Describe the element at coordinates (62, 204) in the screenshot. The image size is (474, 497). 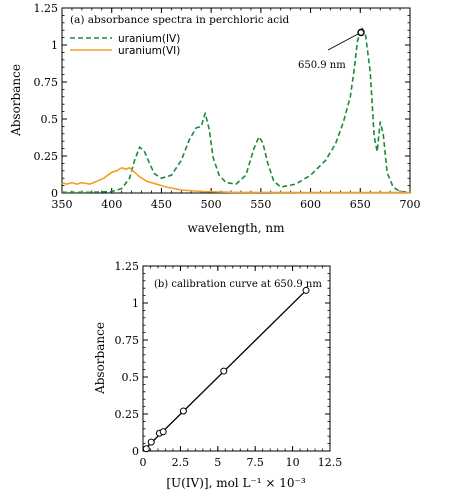
I see `x-tick-label: 350` at that location.